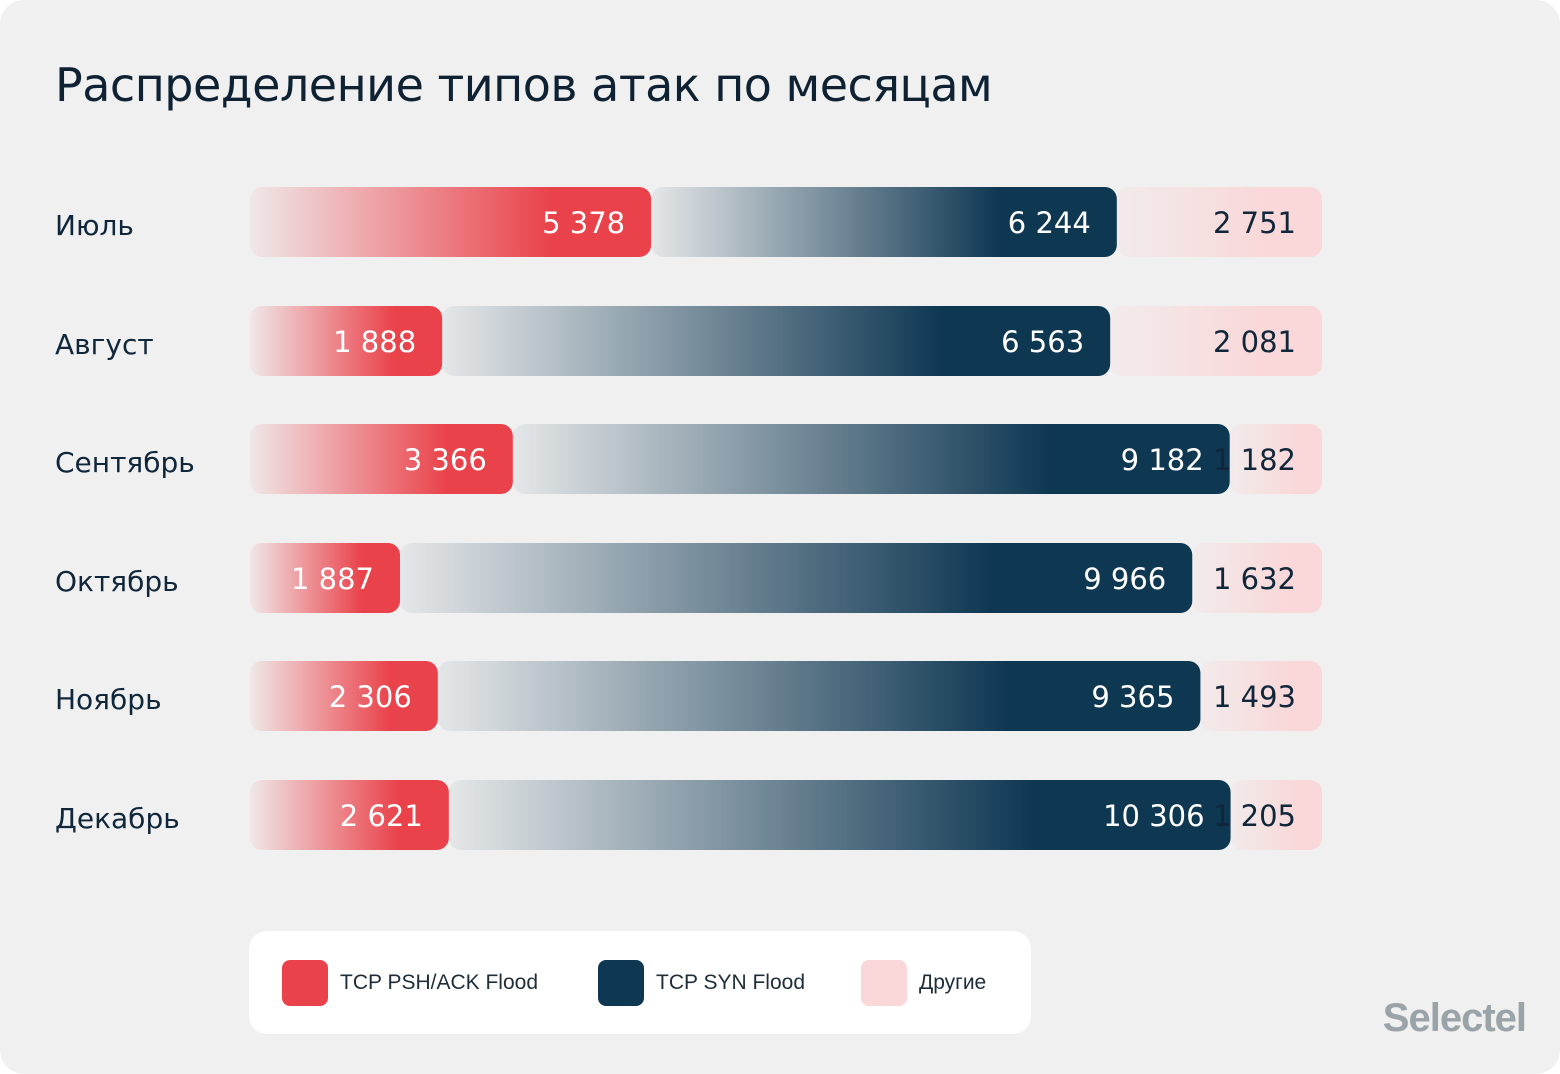 The image size is (1560, 1074). Describe the element at coordinates (1153, 816) in the screenshot. I see `data-label: 10 306` at that location.